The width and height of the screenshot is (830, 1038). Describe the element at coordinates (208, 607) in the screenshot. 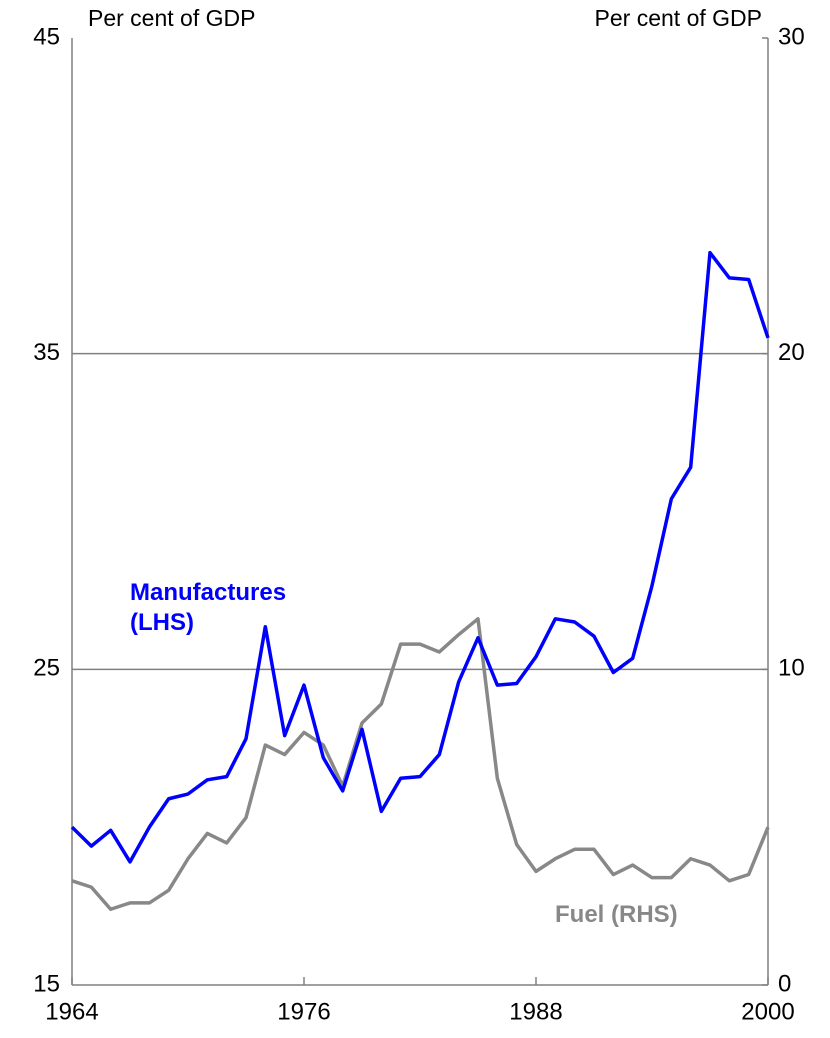

I see `series-label: Manufactures (LHS)` at that location.